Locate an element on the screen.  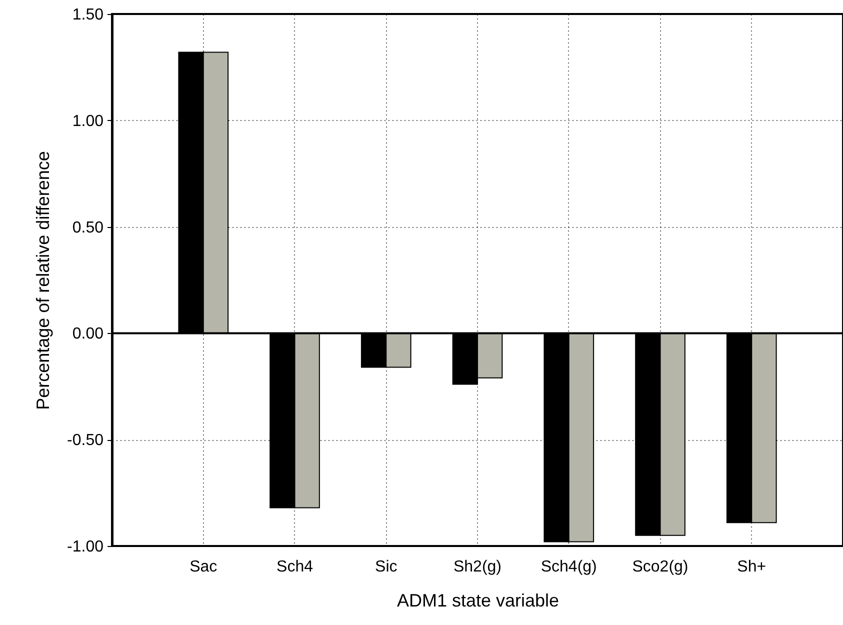
y-tick-label: 0.00 is located at coordinates (88, 334).